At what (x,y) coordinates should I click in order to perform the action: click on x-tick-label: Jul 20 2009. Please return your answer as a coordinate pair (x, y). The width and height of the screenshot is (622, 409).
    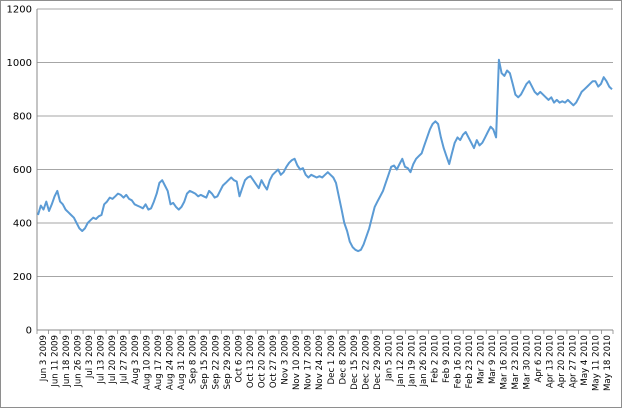
    Looking at the image, I should click on (113, 360).